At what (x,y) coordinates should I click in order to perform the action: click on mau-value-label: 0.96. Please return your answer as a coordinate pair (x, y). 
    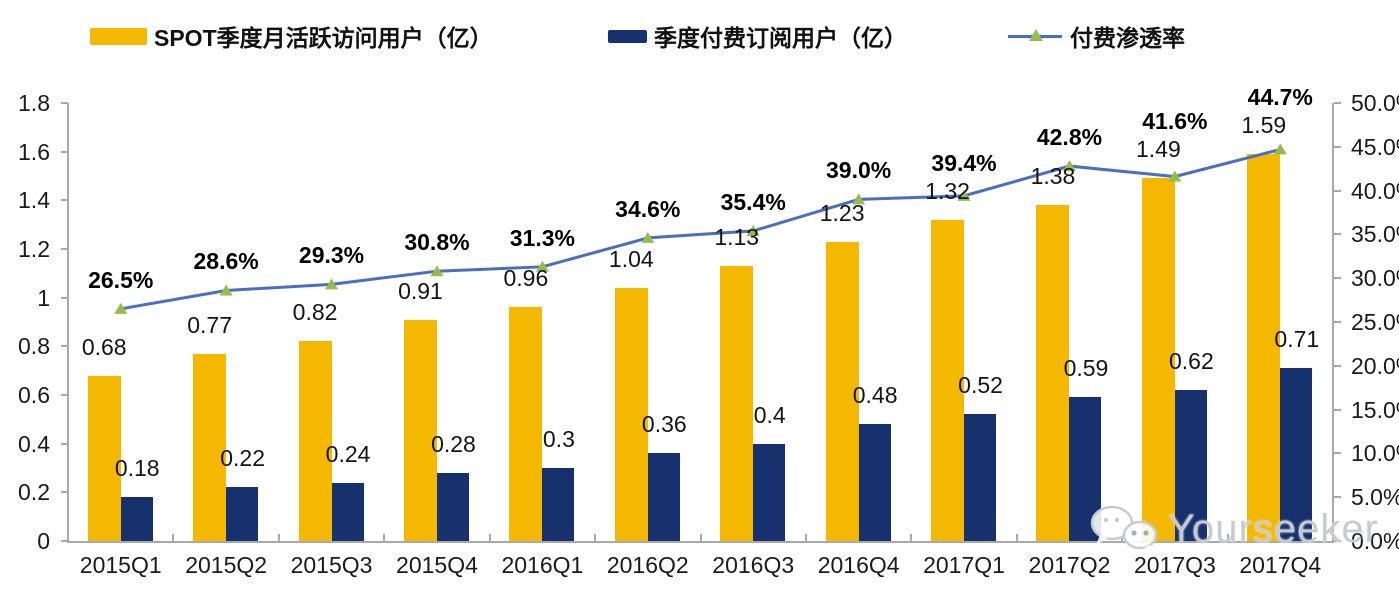
    Looking at the image, I should click on (526, 278).